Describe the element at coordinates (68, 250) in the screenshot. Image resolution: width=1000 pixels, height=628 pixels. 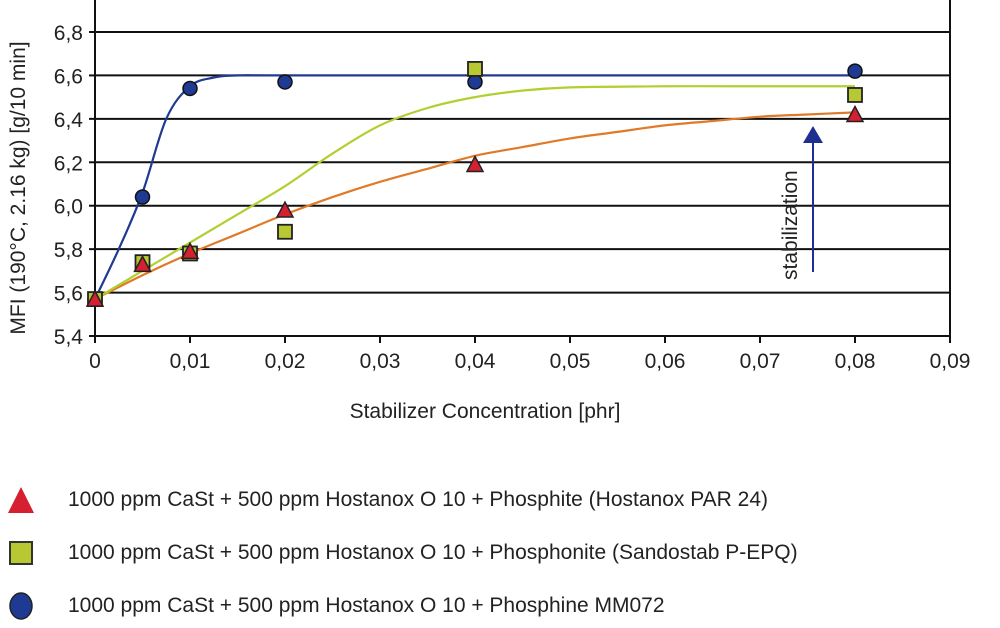
I see `y-tick-label: 5,8` at that location.